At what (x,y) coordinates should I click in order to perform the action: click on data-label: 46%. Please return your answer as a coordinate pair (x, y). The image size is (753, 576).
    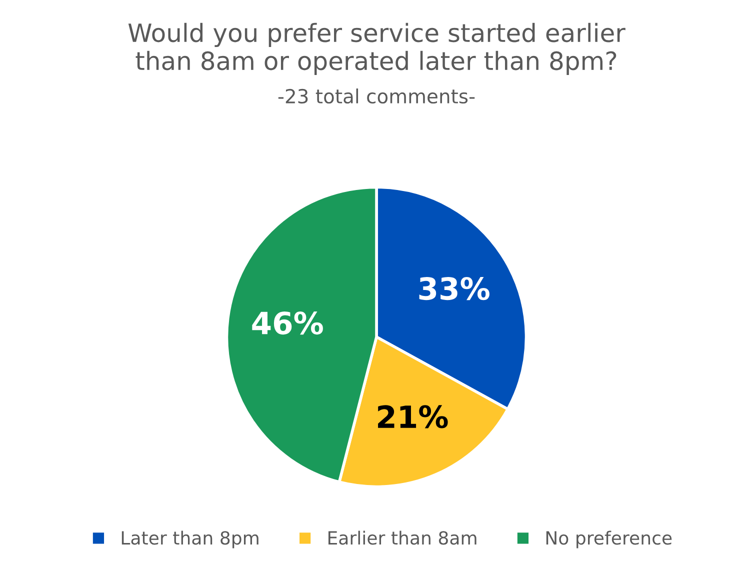
    Looking at the image, I should click on (287, 323).